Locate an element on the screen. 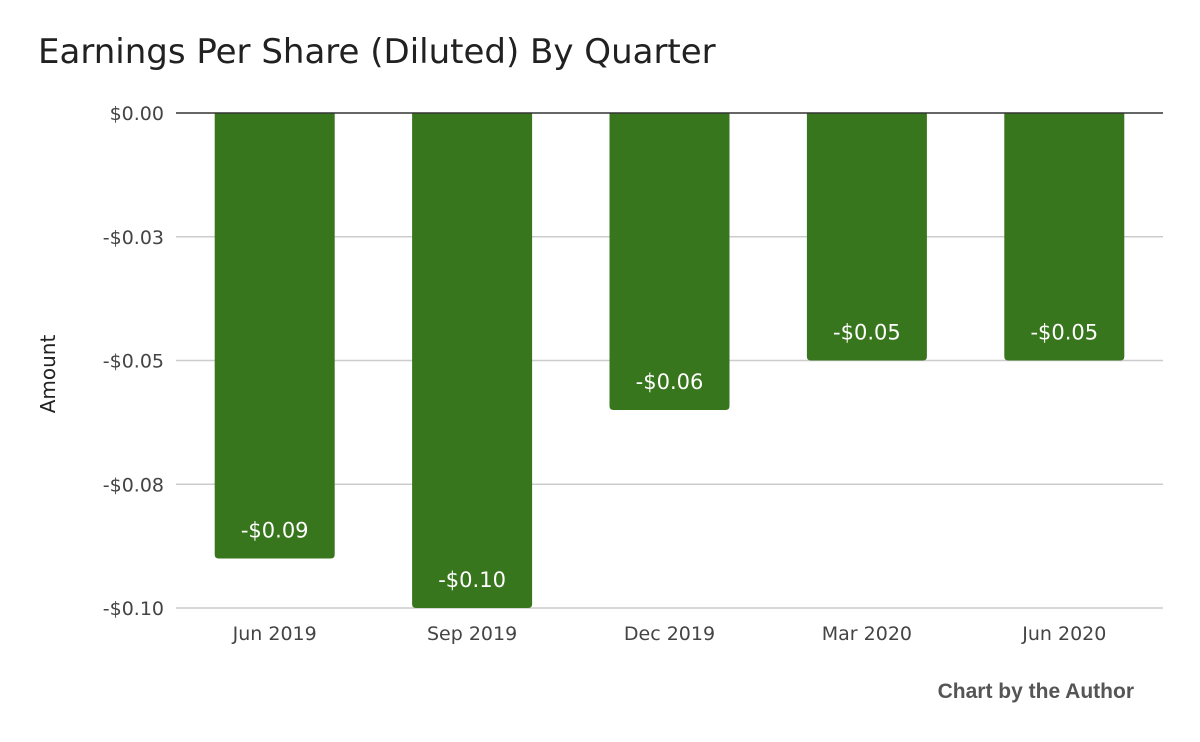 This screenshot has height=742, width=1200. y-tick-label: -$0.03 is located at coordinates (133, 238).